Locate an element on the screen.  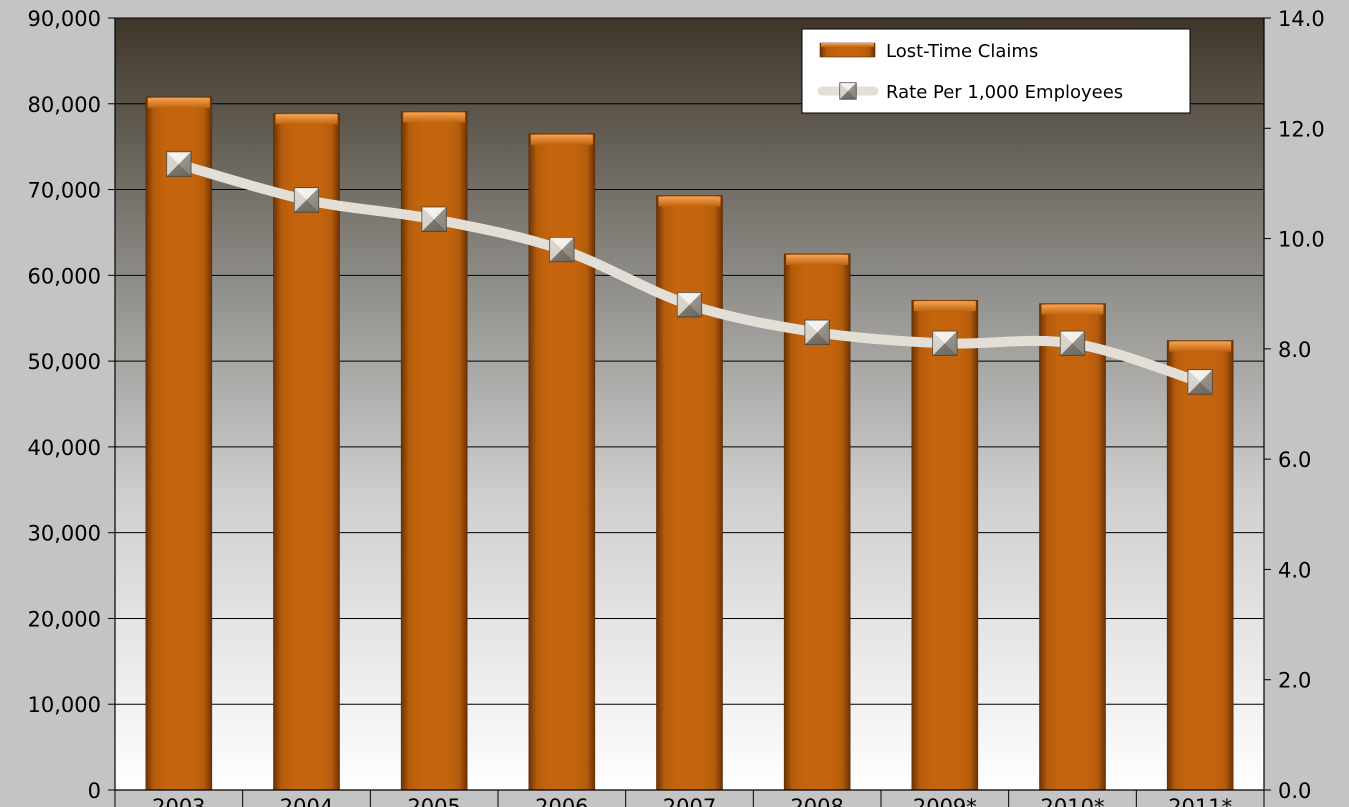
right-tick-label: 10.0 is located at coordinates (1301, 240).